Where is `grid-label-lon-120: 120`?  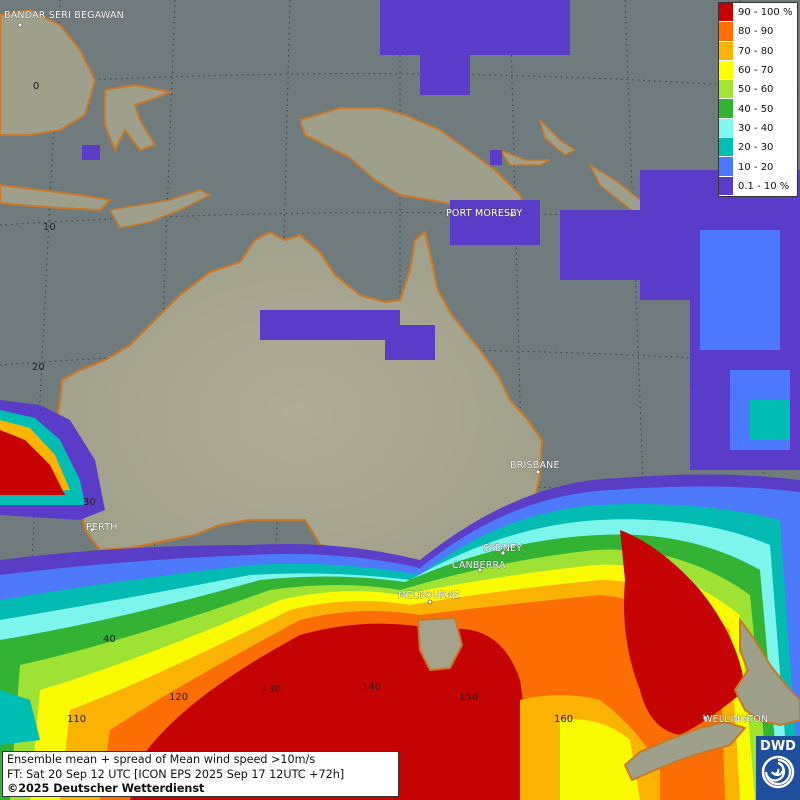 grid-label-lon-120: 120 is located at coordinates (178, 697).